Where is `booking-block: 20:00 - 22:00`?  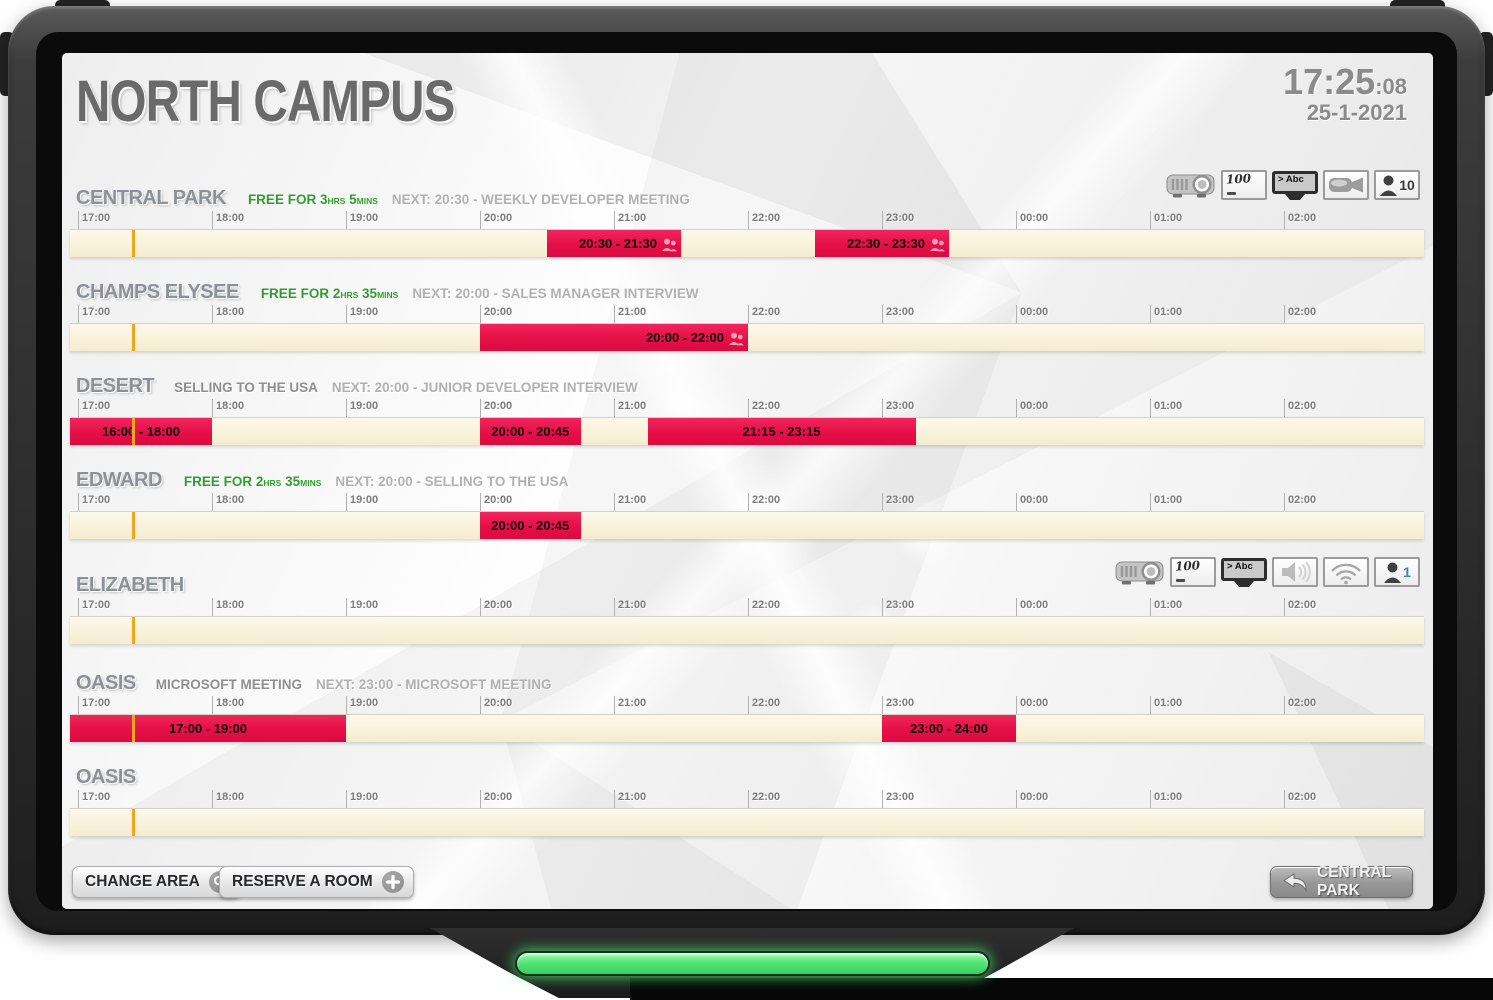
booking-block: 20:00 - 22:00 is located at coordinates (614, 337).